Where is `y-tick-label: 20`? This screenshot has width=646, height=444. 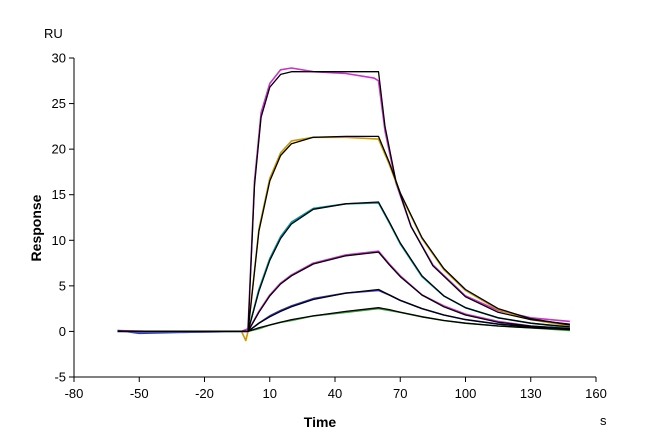 y-tick-label: 20 is located at coordinates (59, 149).